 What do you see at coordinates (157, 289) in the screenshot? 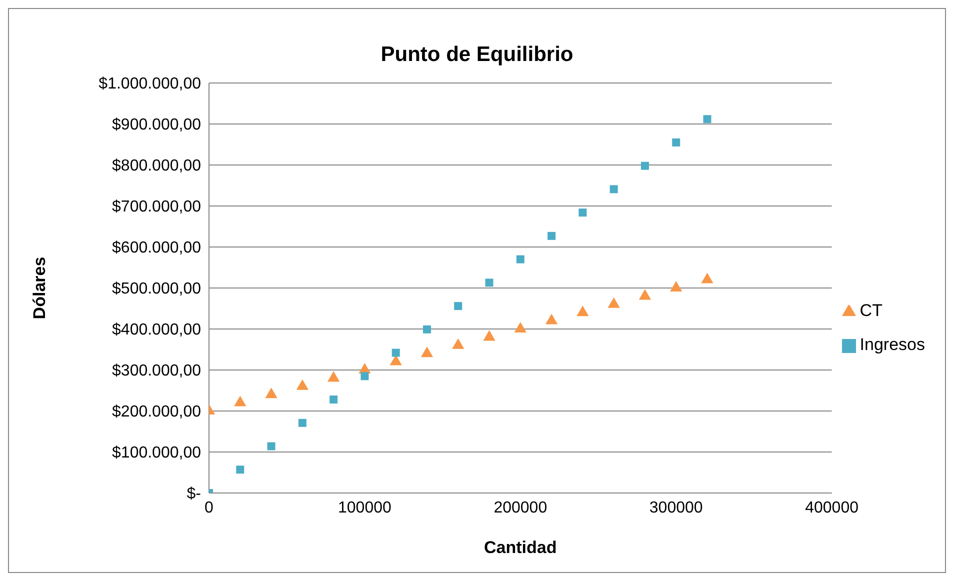
I see `y-tick-label: $500.000,00` at bounding box center [157, 289].